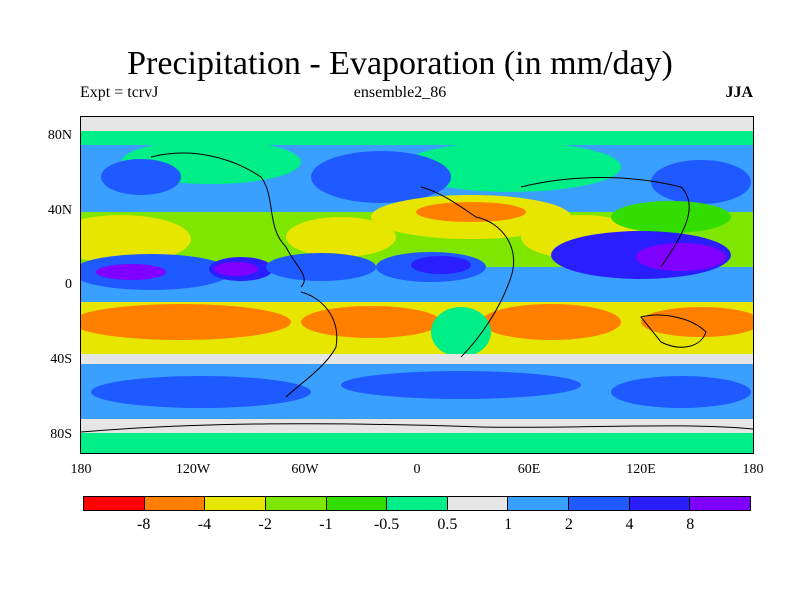  I want to click on lon-tick-label: 60E, so click(529, 469).